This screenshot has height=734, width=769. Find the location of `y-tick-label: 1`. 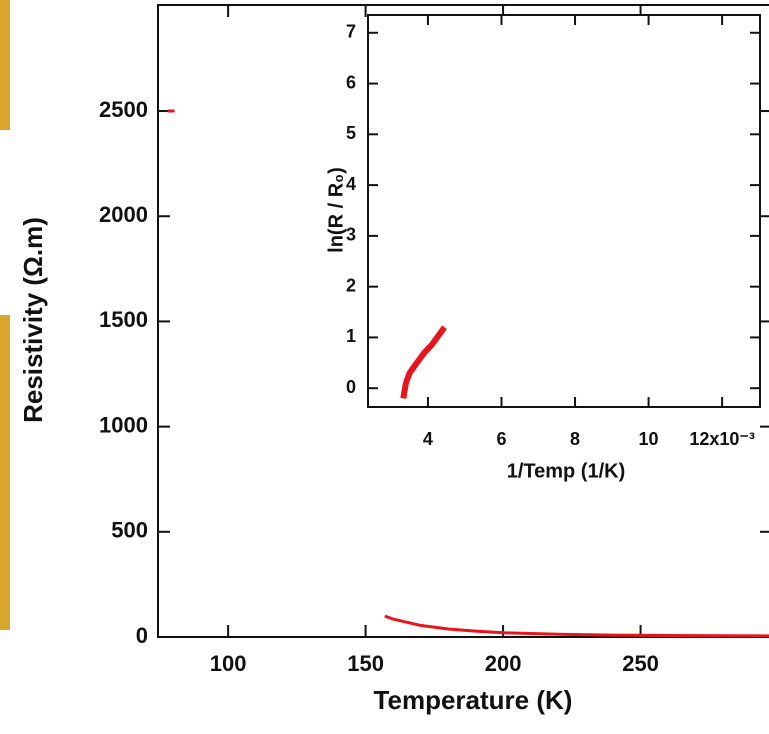

y-tick-label: 1 is located at coordinates (351, 336).